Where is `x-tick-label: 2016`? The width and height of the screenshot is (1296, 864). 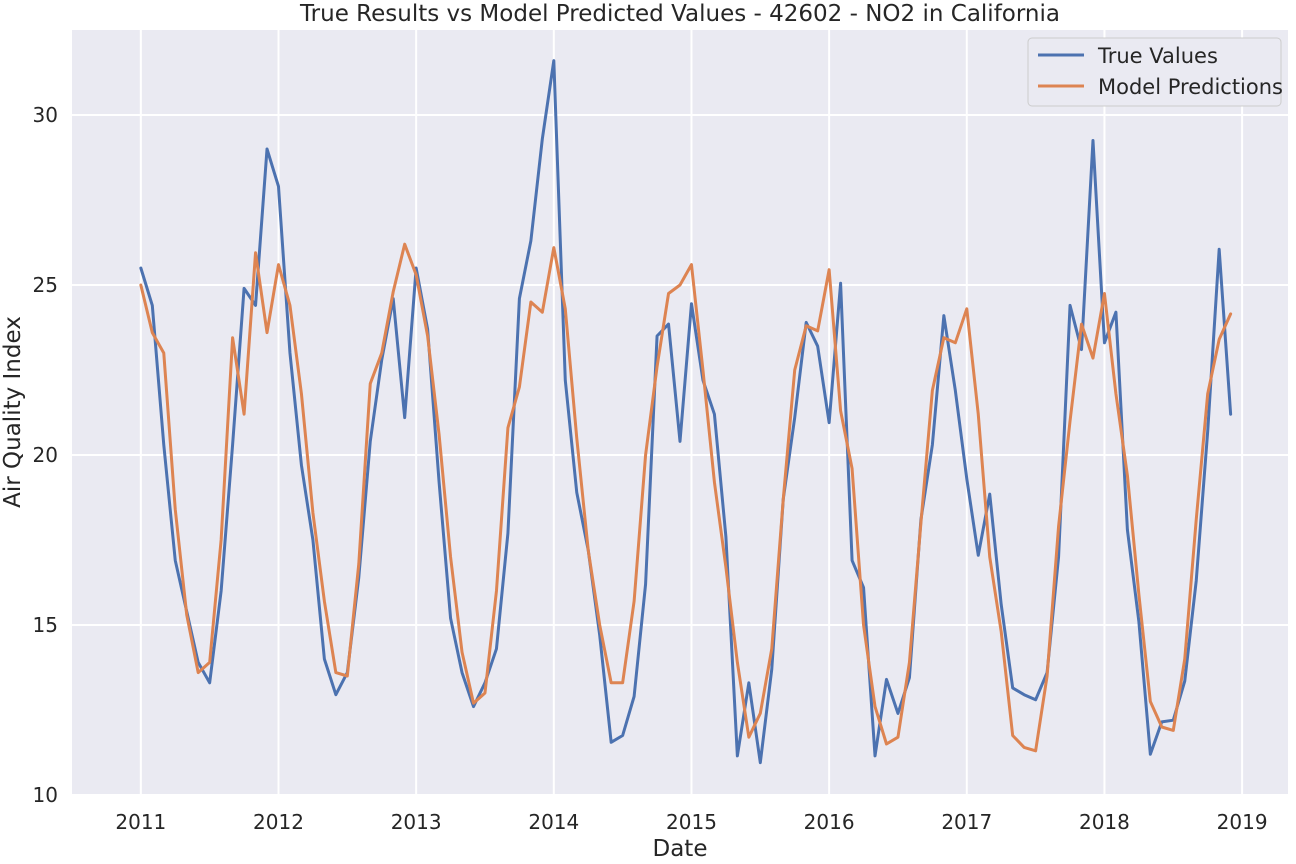 x-tick-label: 2016 is located at coordinates (829, 822).